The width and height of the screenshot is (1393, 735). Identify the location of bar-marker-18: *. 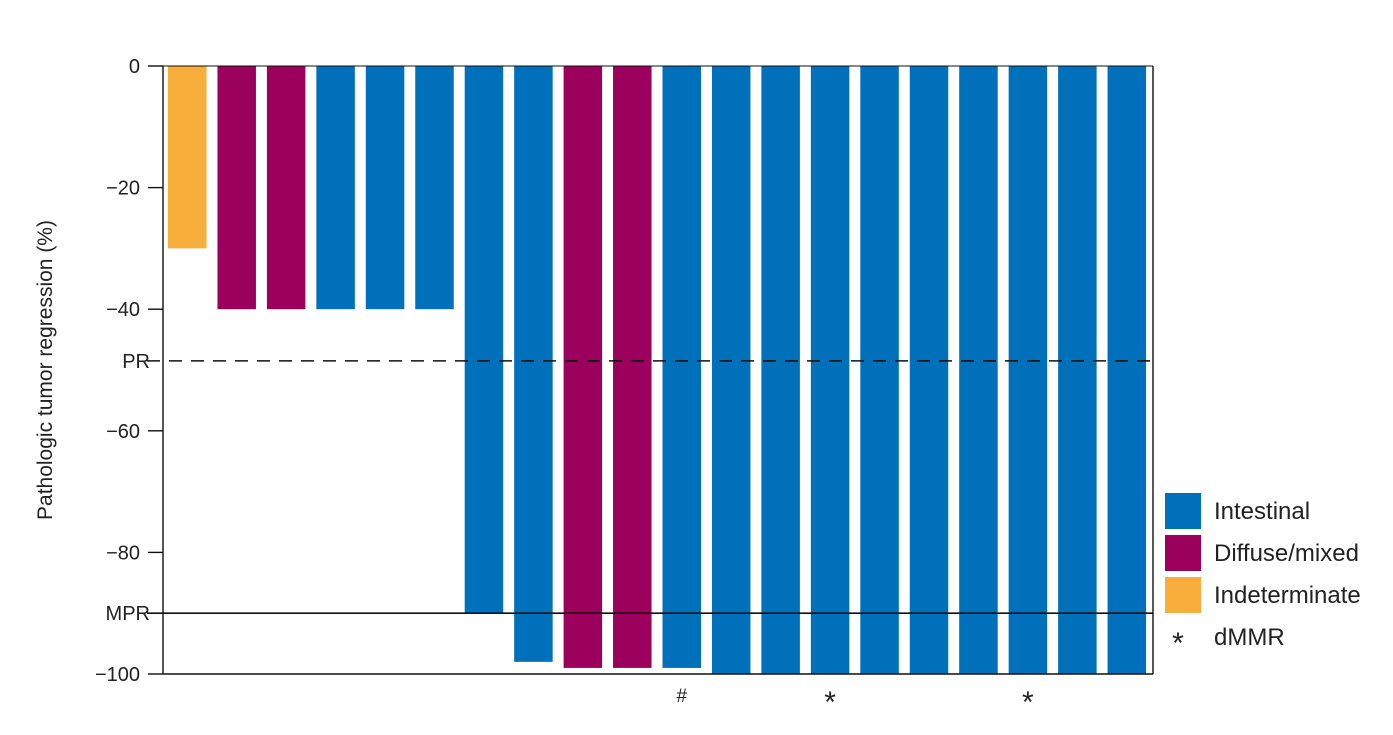
(1028, 702).